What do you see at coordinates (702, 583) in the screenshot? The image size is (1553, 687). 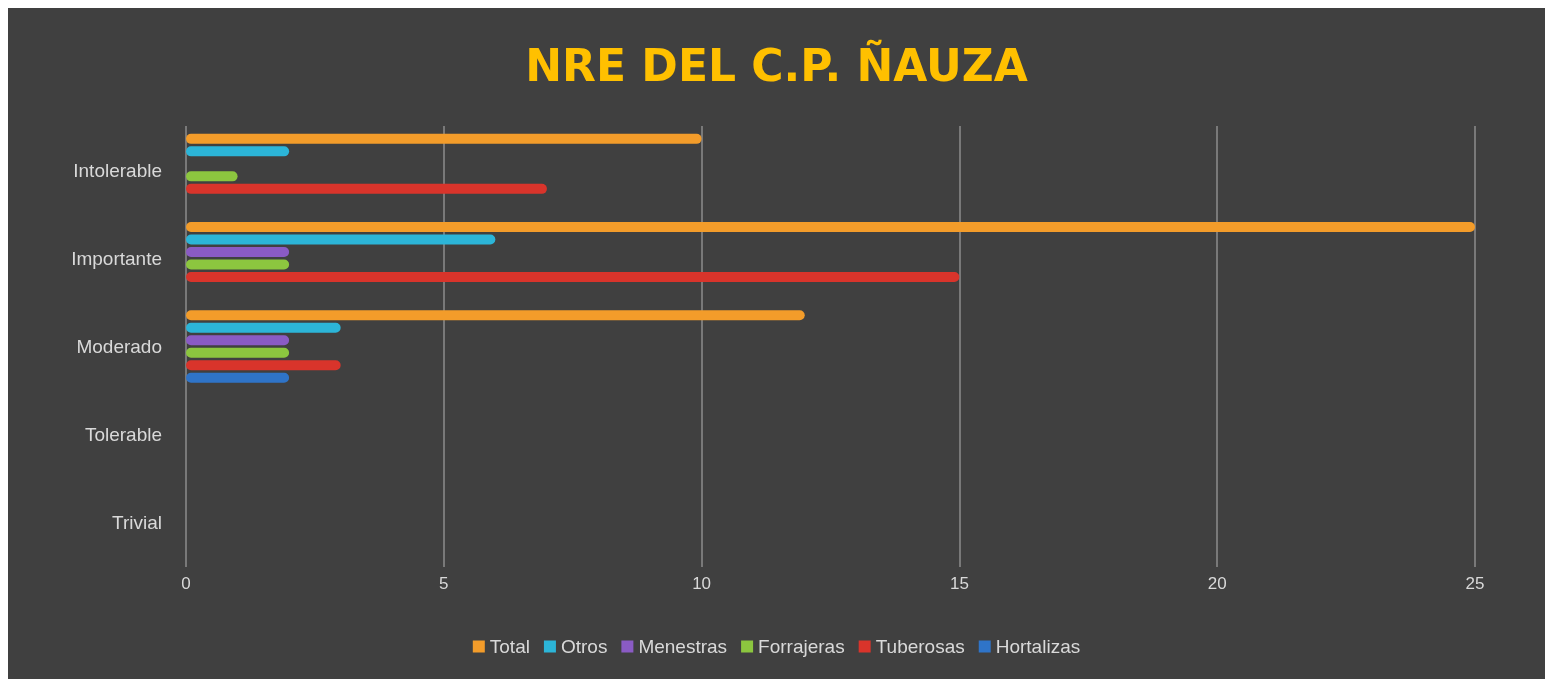 I see `x-tick-label: 10` at bounding box center [702, 583].